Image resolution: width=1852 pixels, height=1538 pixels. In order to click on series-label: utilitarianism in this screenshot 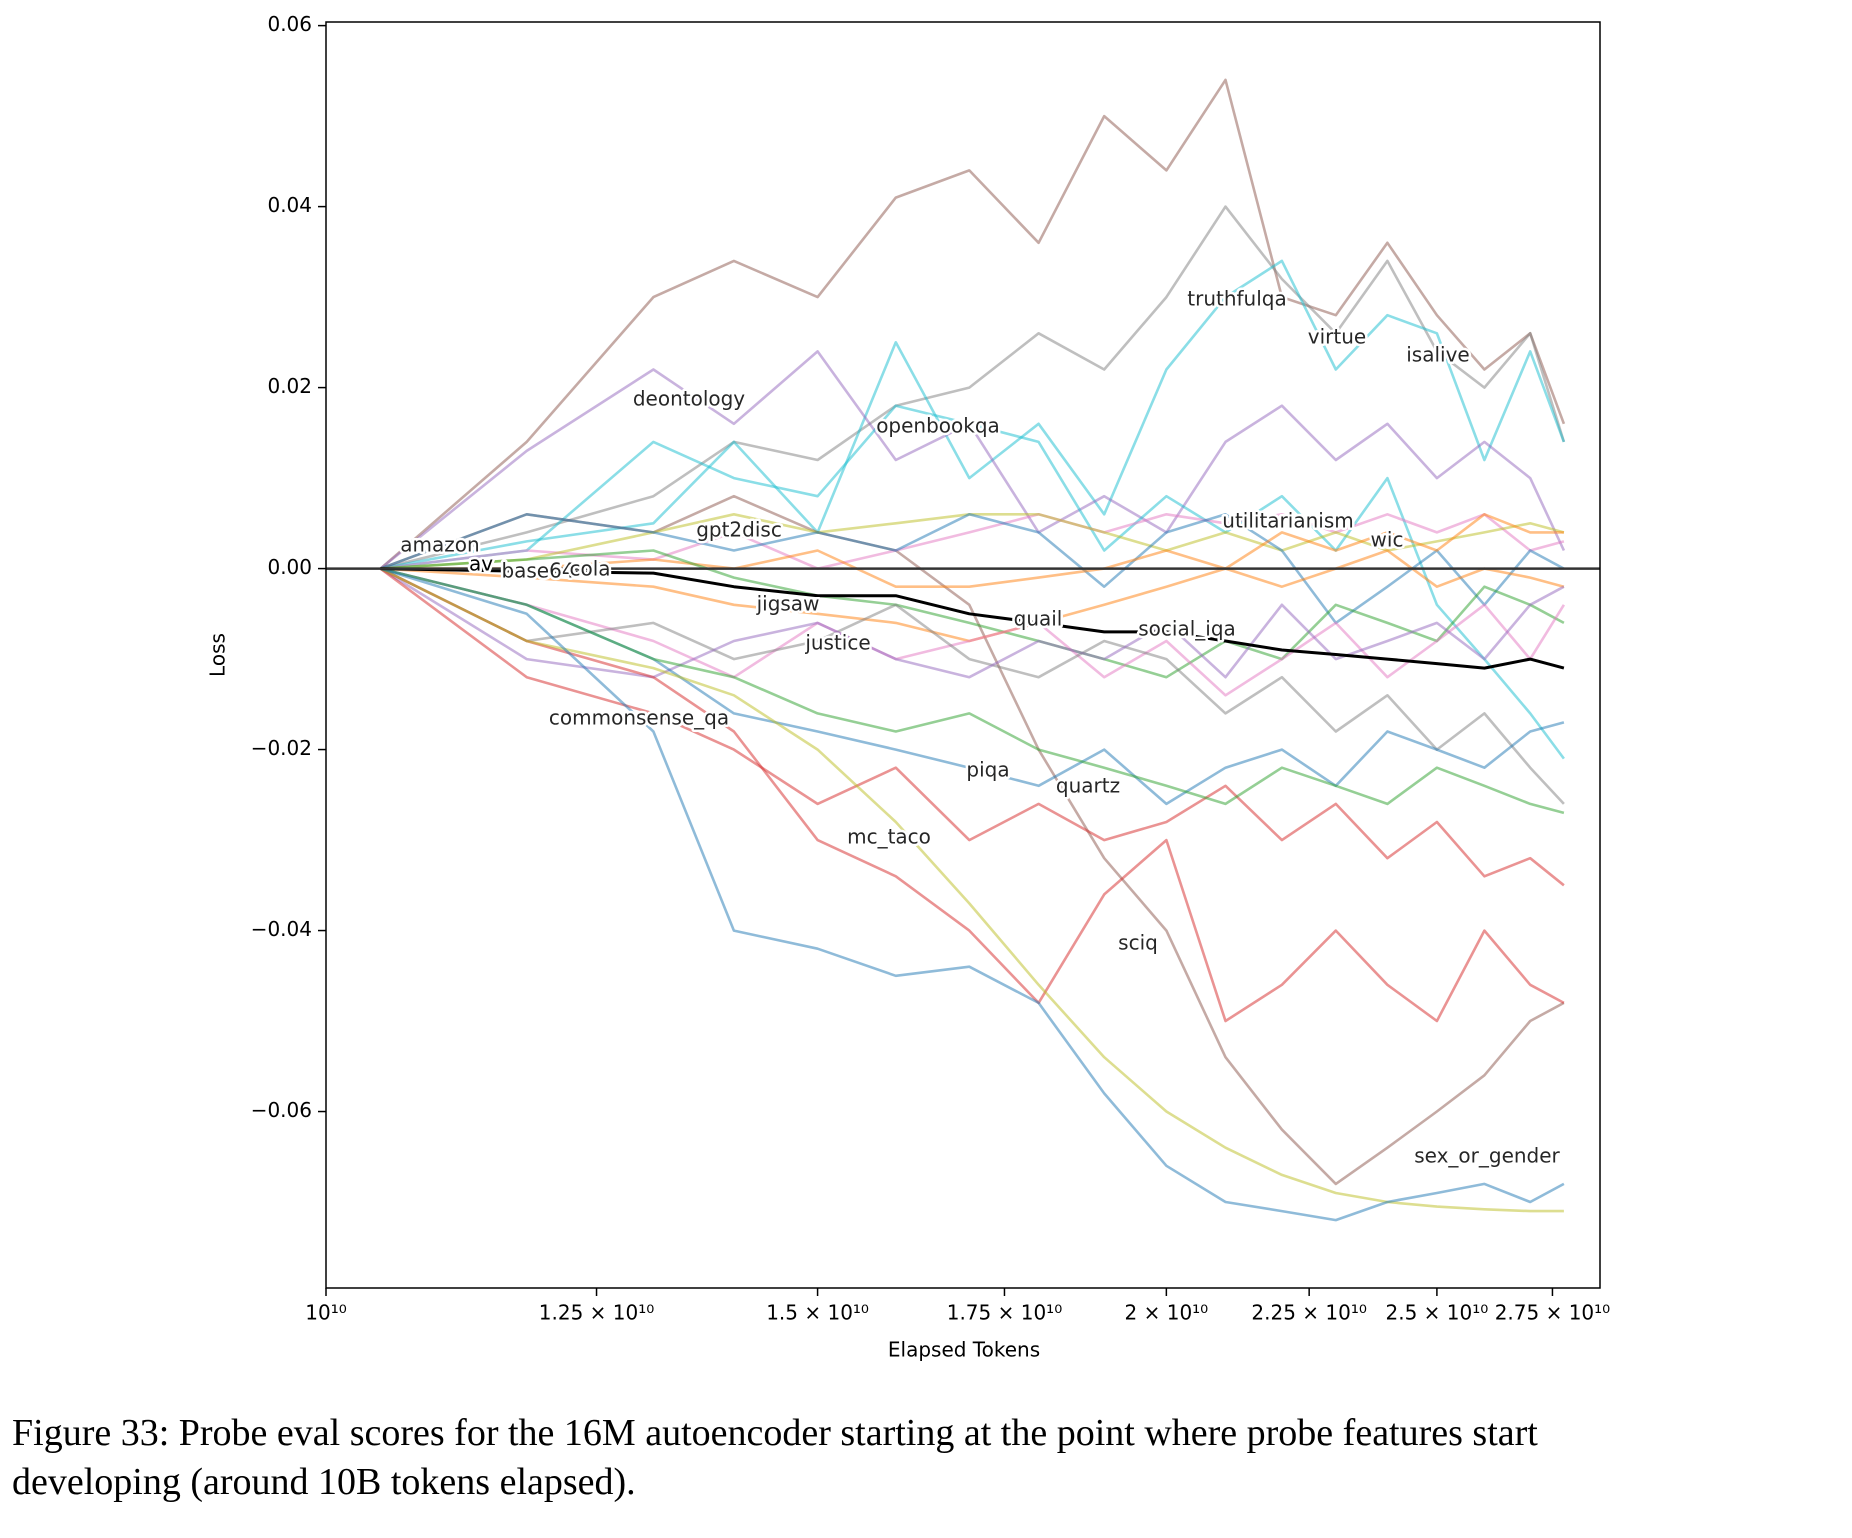, I will do `click(1287, 521)`.